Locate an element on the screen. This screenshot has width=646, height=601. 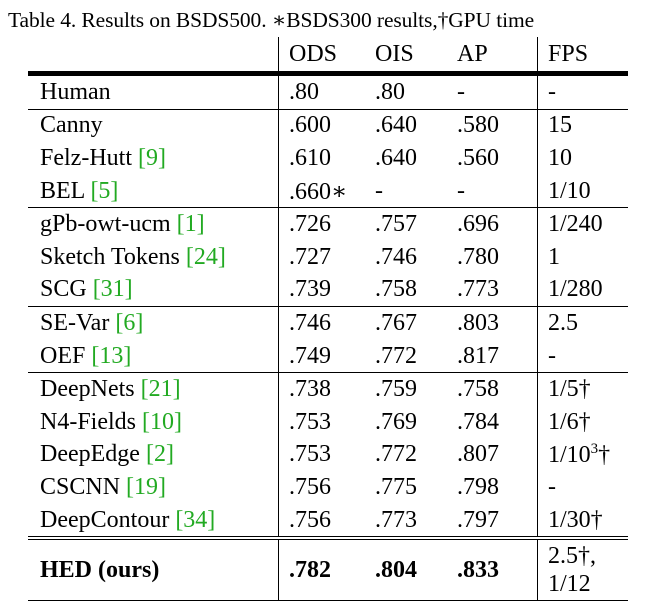
fps-cell: 1/6† is located at coordinates (582, 422).